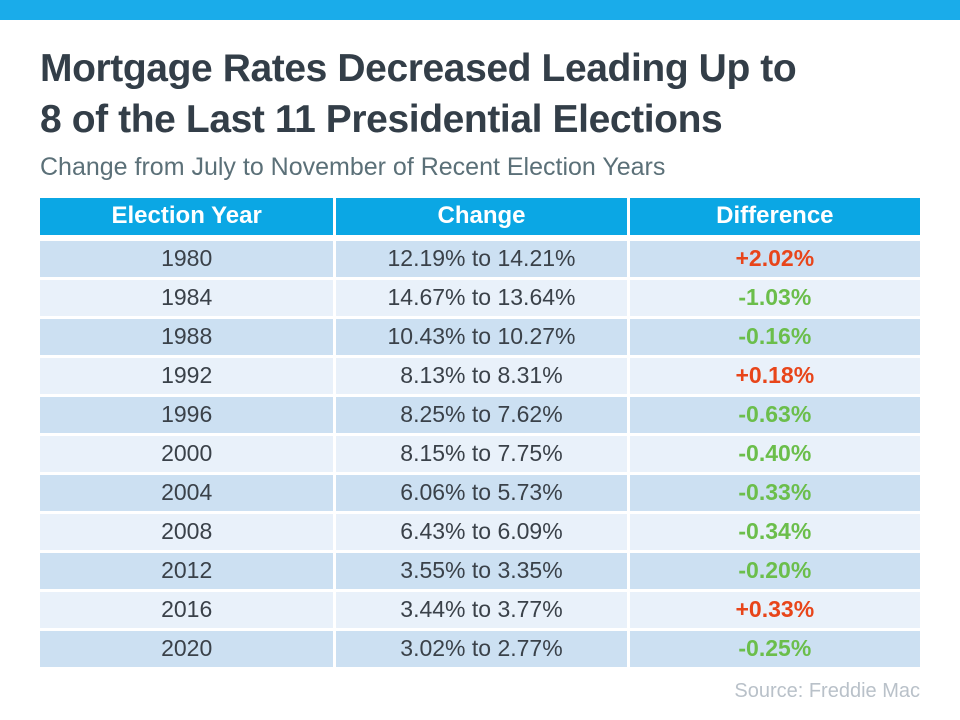 The image size is (960, 720). Describe the element at coordinates (187, 296) in the screenshot. I see `year-cell: 1984` at that location.